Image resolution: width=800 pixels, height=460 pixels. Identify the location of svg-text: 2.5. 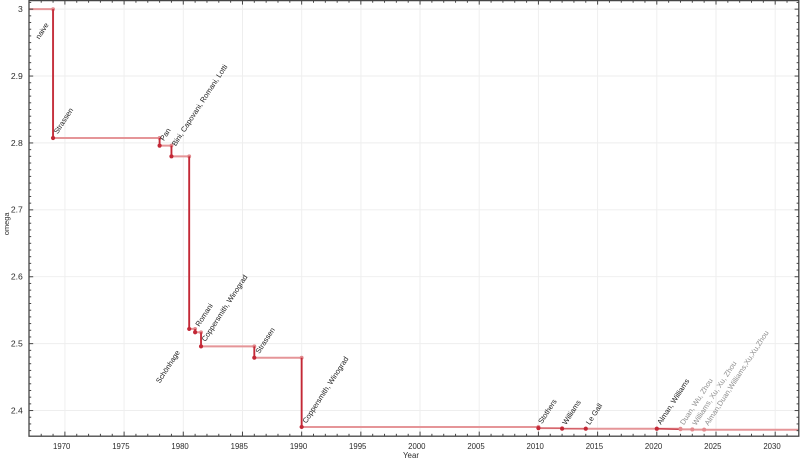
(17, 343).